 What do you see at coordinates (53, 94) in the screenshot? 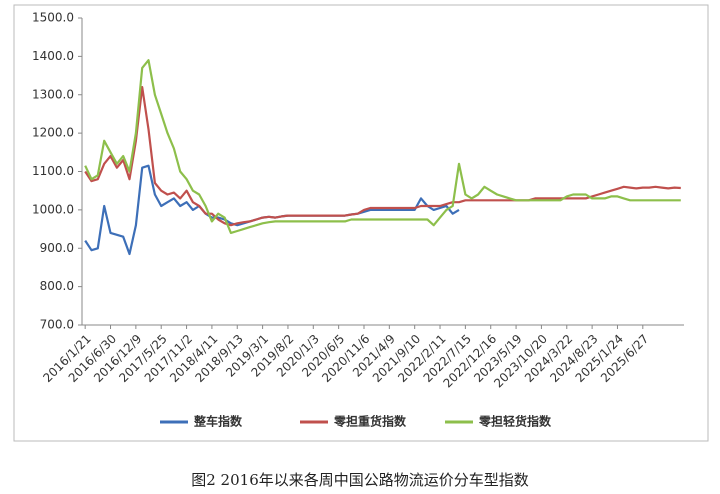
I see `y-tick-label: 1300.0` at bounding box center [53, 94].